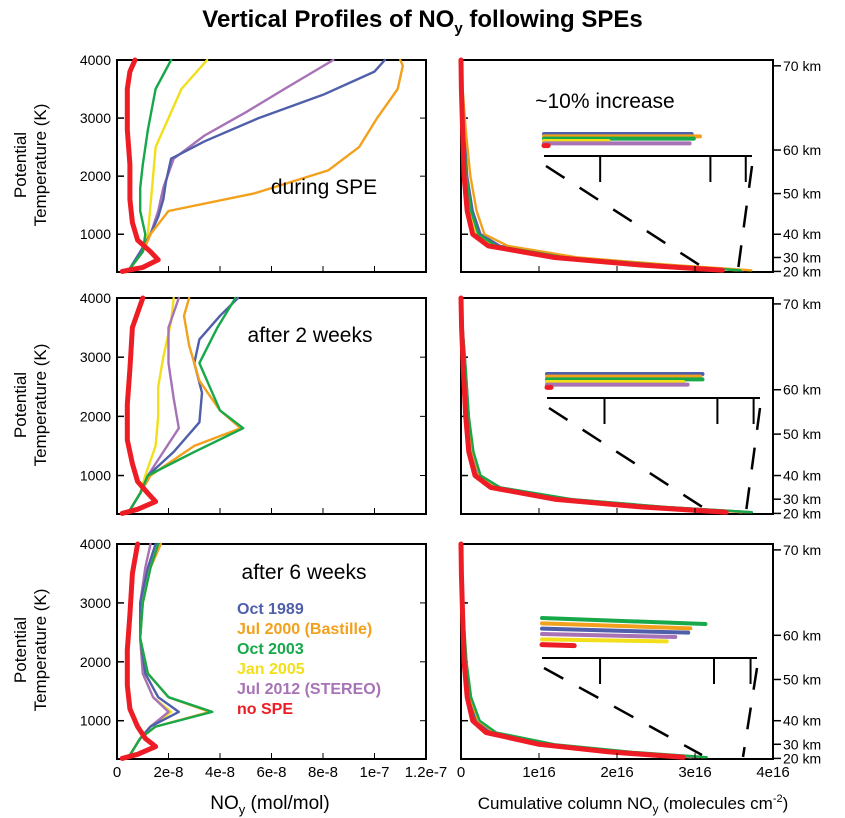 This screenshot has height=818, width=845. I want to click on x-tick-label-right: 0, so click(461, 772).